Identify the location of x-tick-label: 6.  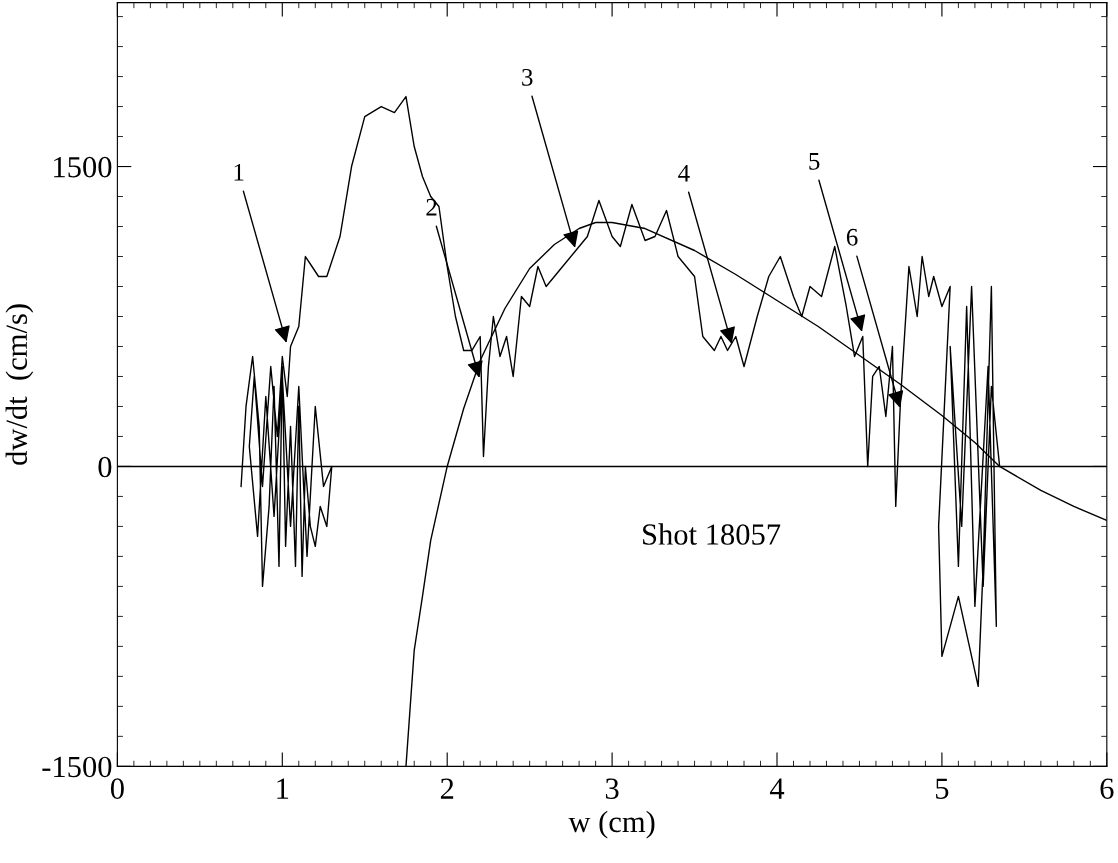
(1107, 788).